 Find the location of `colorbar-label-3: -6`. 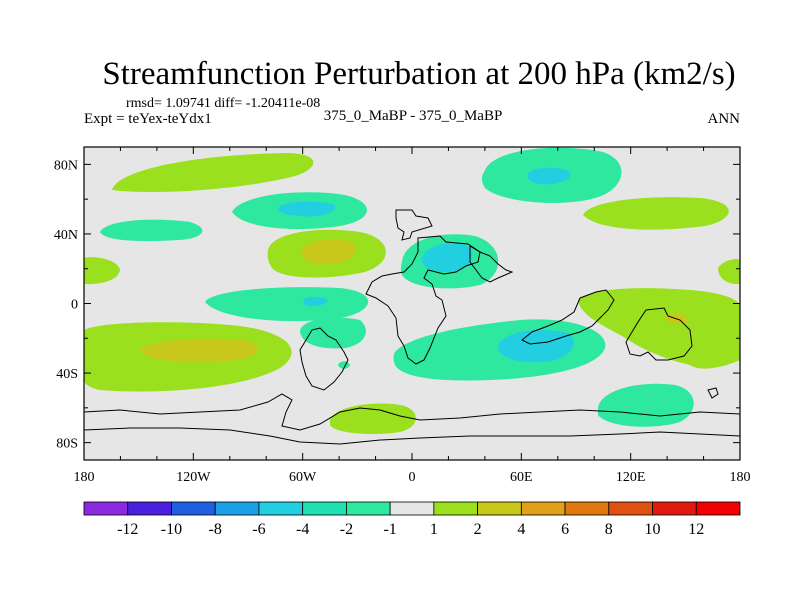

colorbar-label-3: -6 is located at coordinates (258, 529).